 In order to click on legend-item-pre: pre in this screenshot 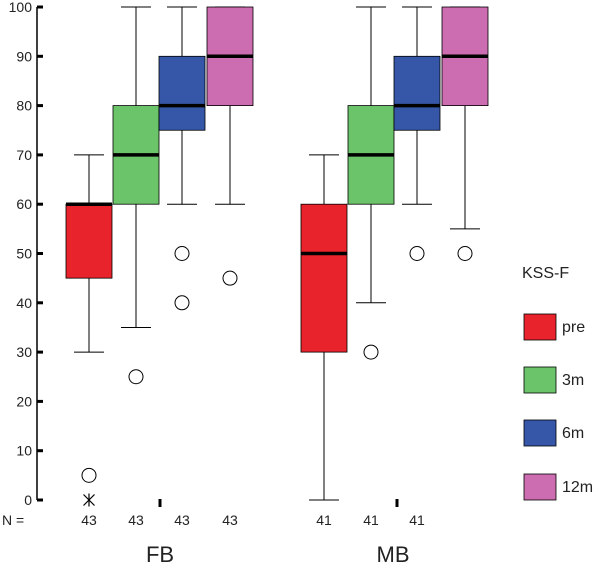, I will do `click(554, 327)`.